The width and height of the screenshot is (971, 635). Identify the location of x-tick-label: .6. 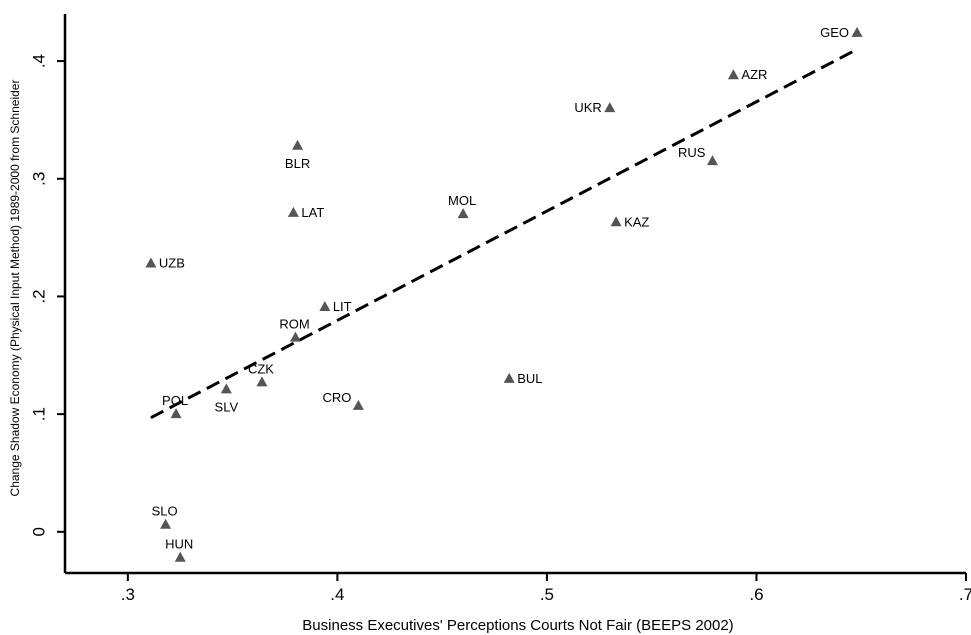
(756, 594).